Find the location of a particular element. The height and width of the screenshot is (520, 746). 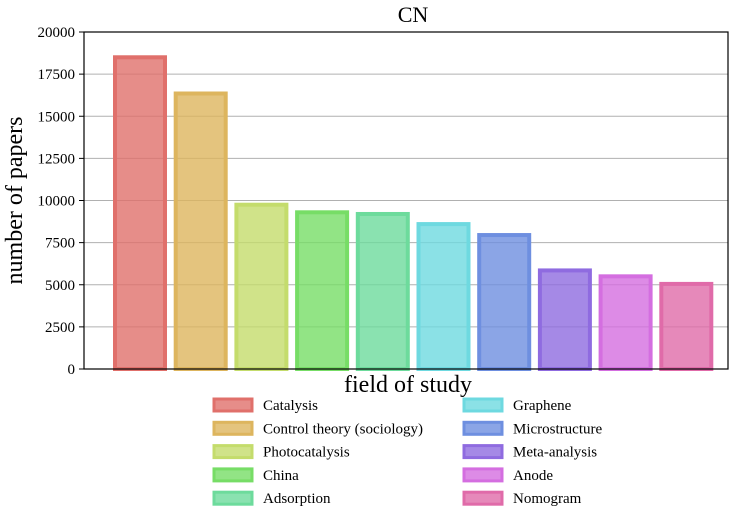

legend-label: Anode is located at coordinates (533, 476).